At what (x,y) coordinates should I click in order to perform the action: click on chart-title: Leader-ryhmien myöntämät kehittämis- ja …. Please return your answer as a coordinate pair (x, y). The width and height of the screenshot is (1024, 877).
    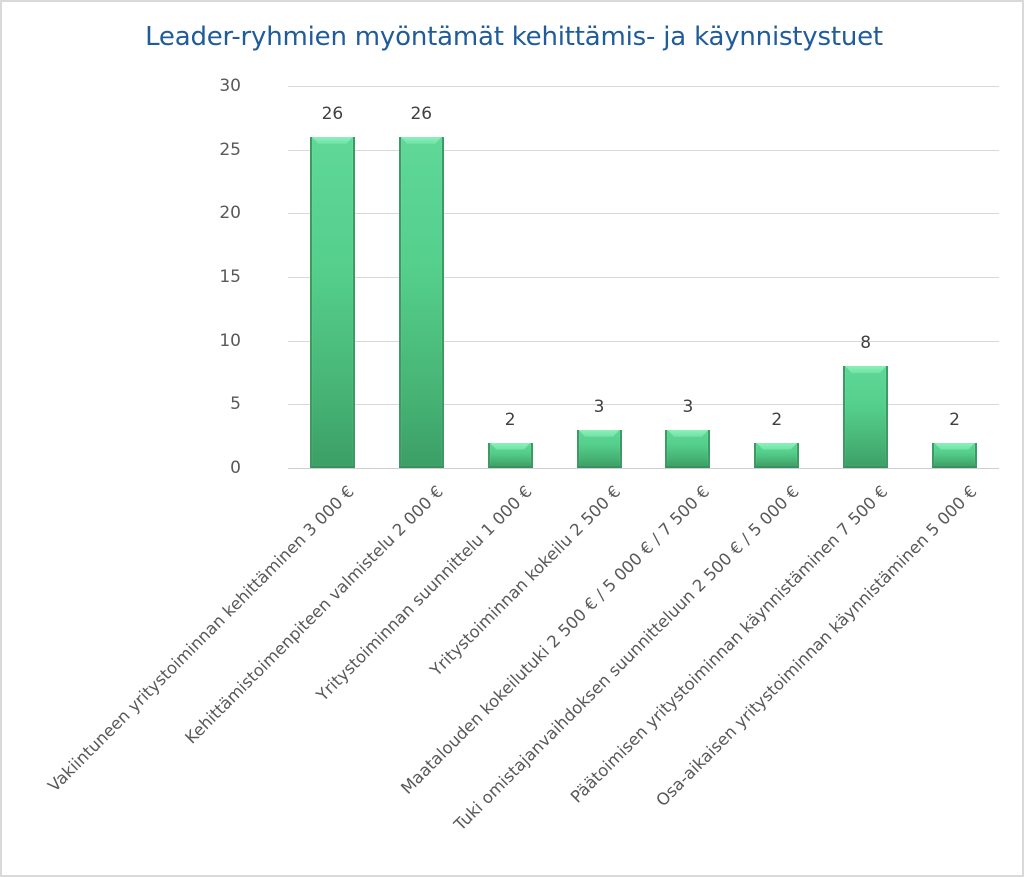
    Looking at the image, I should click on (514, 37).